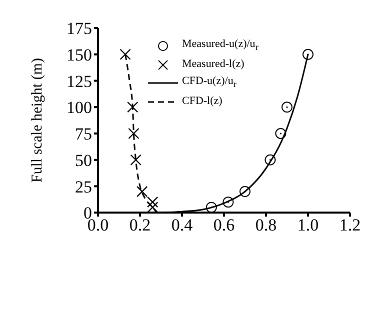 This screenshot has height=335, width=383. I want to click on y-tick-label: 125, so click(79, 81).